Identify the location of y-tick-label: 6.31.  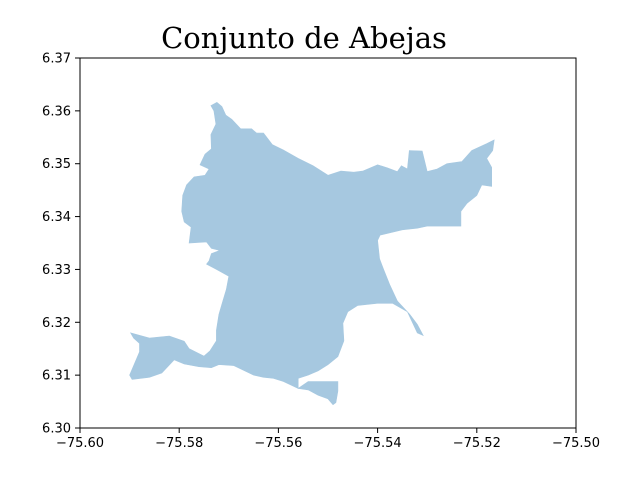
(56, 376).